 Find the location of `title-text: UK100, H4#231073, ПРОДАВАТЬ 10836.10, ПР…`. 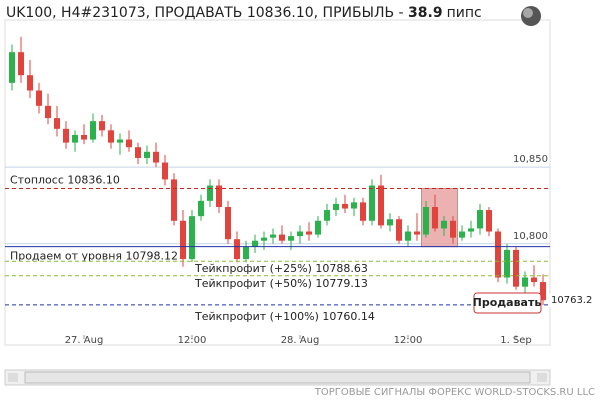

title-text: UK100, H4#231073, ПРОДАВАТЬ 10836.10, ПР… is located at coordinates (207, 13).